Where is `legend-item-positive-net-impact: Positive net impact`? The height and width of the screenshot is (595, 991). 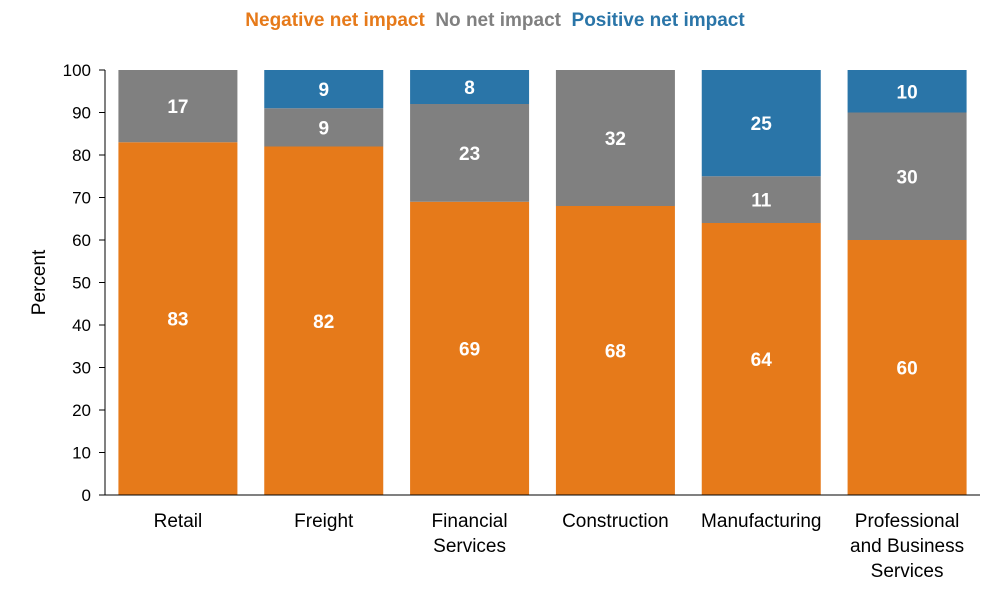
legend-item-positive-net-impact: Positive net impact is located at coordinates (653, 20).